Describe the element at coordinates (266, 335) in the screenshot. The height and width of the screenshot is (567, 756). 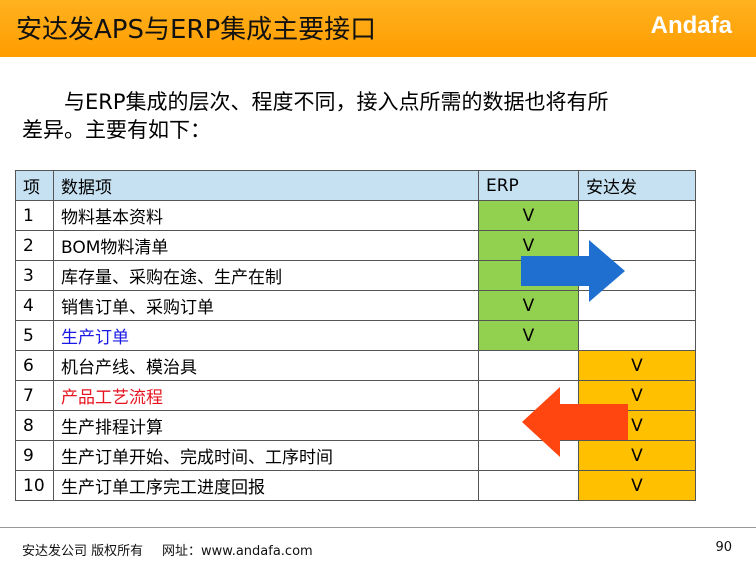
I see `row-item: 生产订单` at that location.